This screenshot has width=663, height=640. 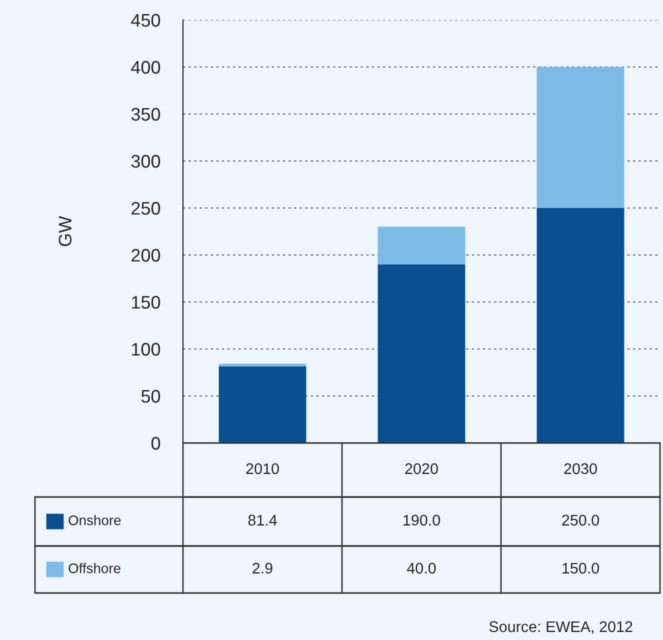 I want to click on y-tick-label: 0, so click(x=155, y=443).